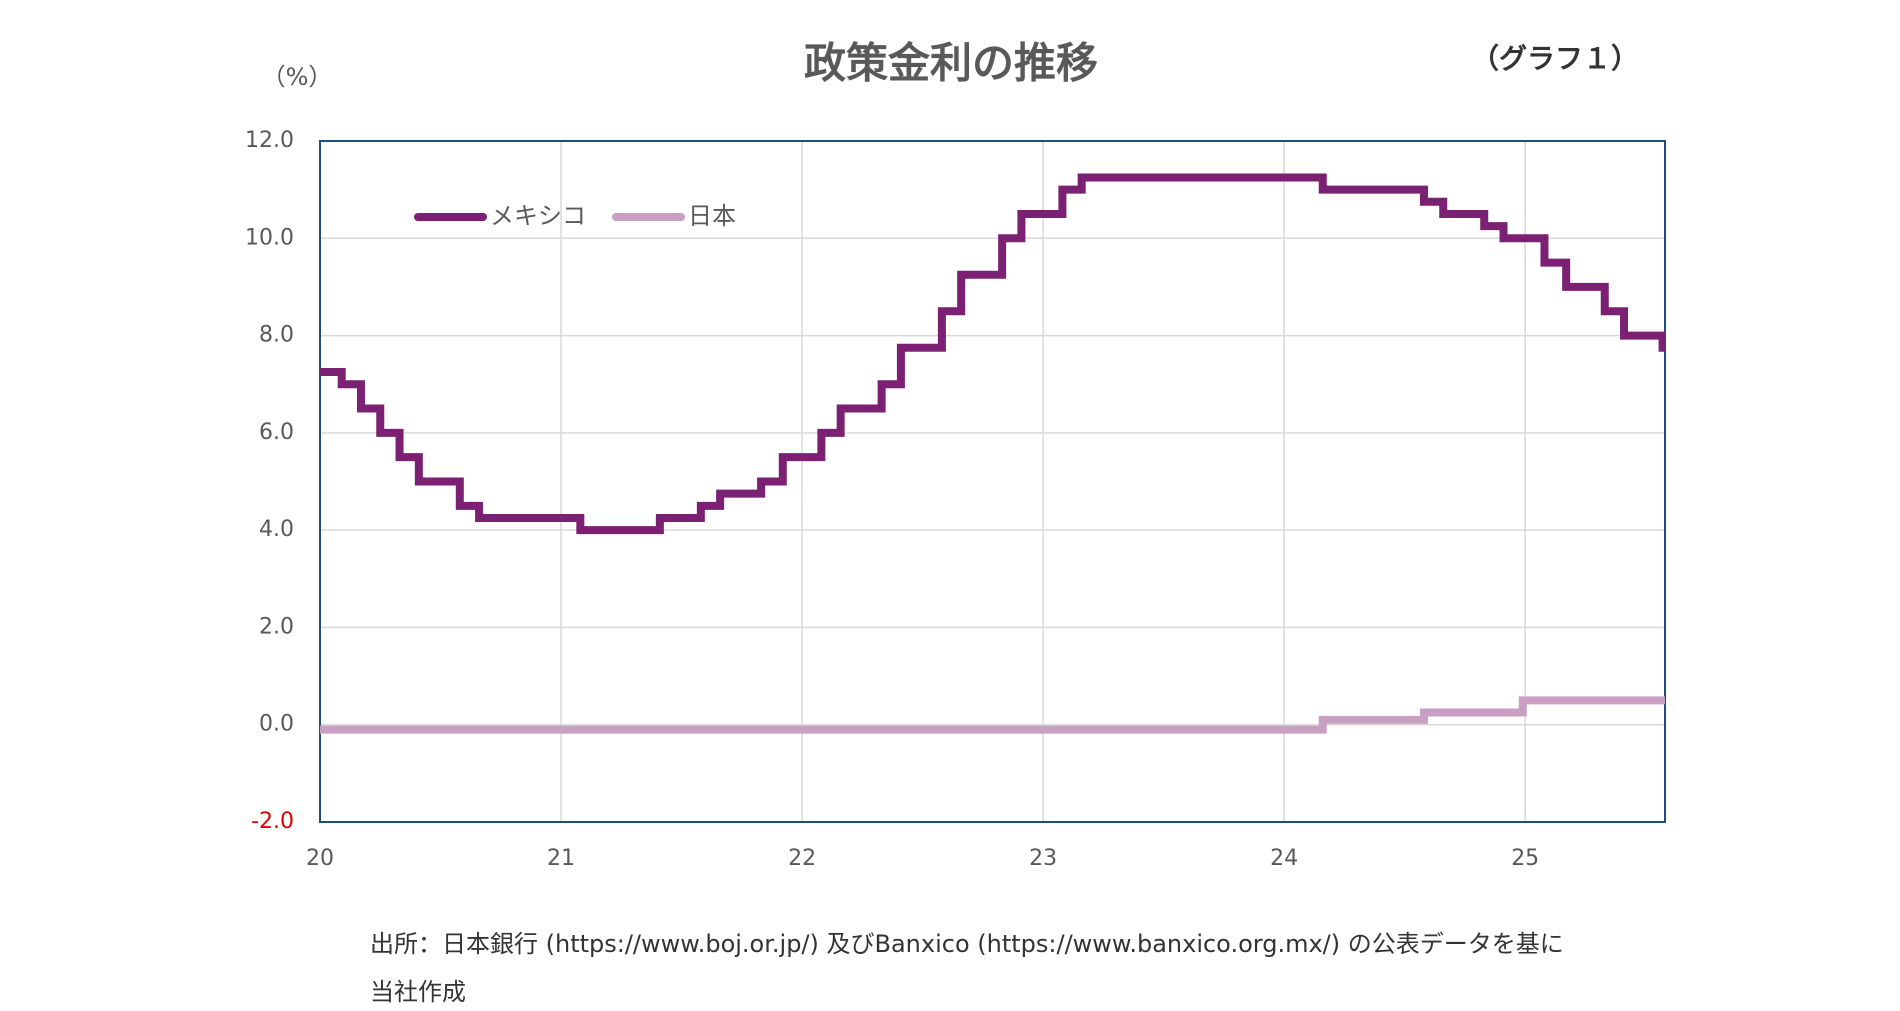 The image size is (1900, 1011). I want to click on x-tick-label: 22, so click(802, 858).